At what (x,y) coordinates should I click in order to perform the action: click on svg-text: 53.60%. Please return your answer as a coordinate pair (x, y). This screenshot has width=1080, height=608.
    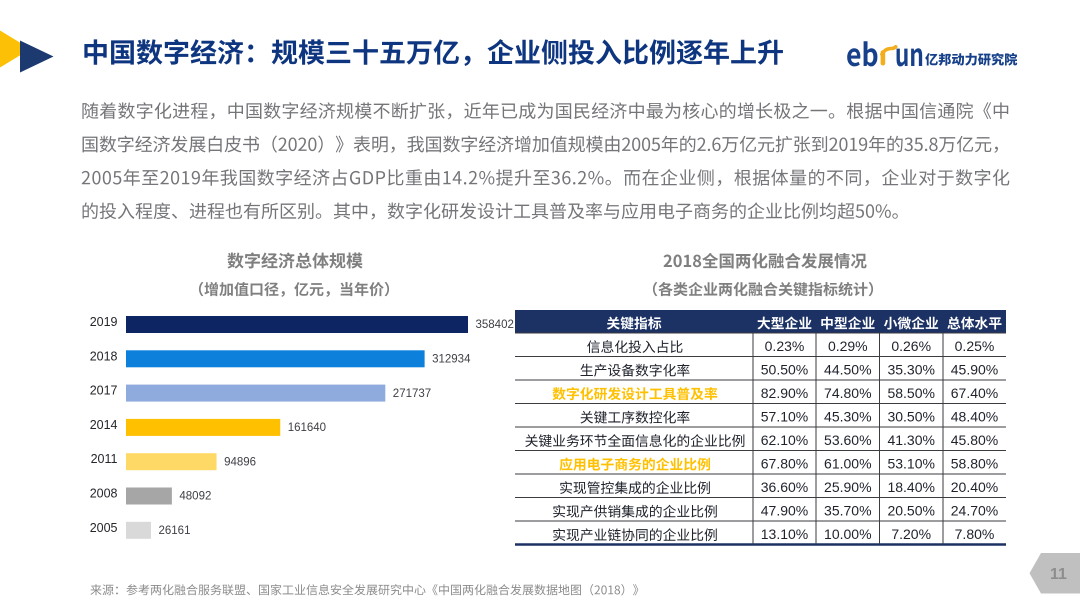
    Looking at the image, I should click on (847, 440).